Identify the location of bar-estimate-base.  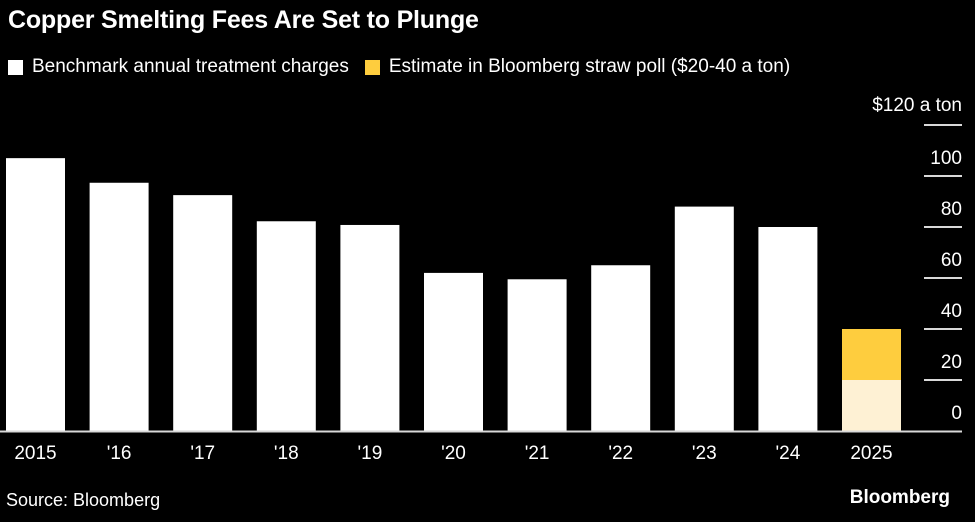
(871, 405).